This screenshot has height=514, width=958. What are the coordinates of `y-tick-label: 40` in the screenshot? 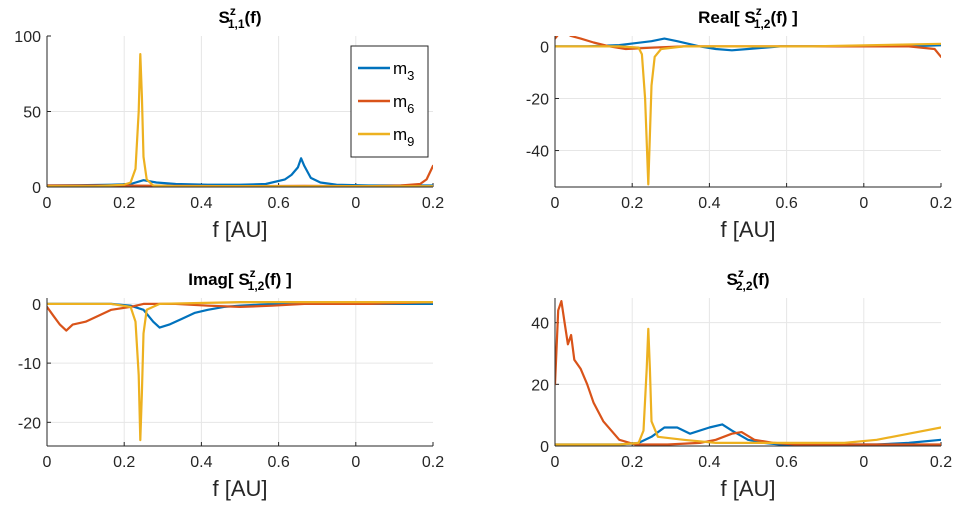 It's located at (540, 324).